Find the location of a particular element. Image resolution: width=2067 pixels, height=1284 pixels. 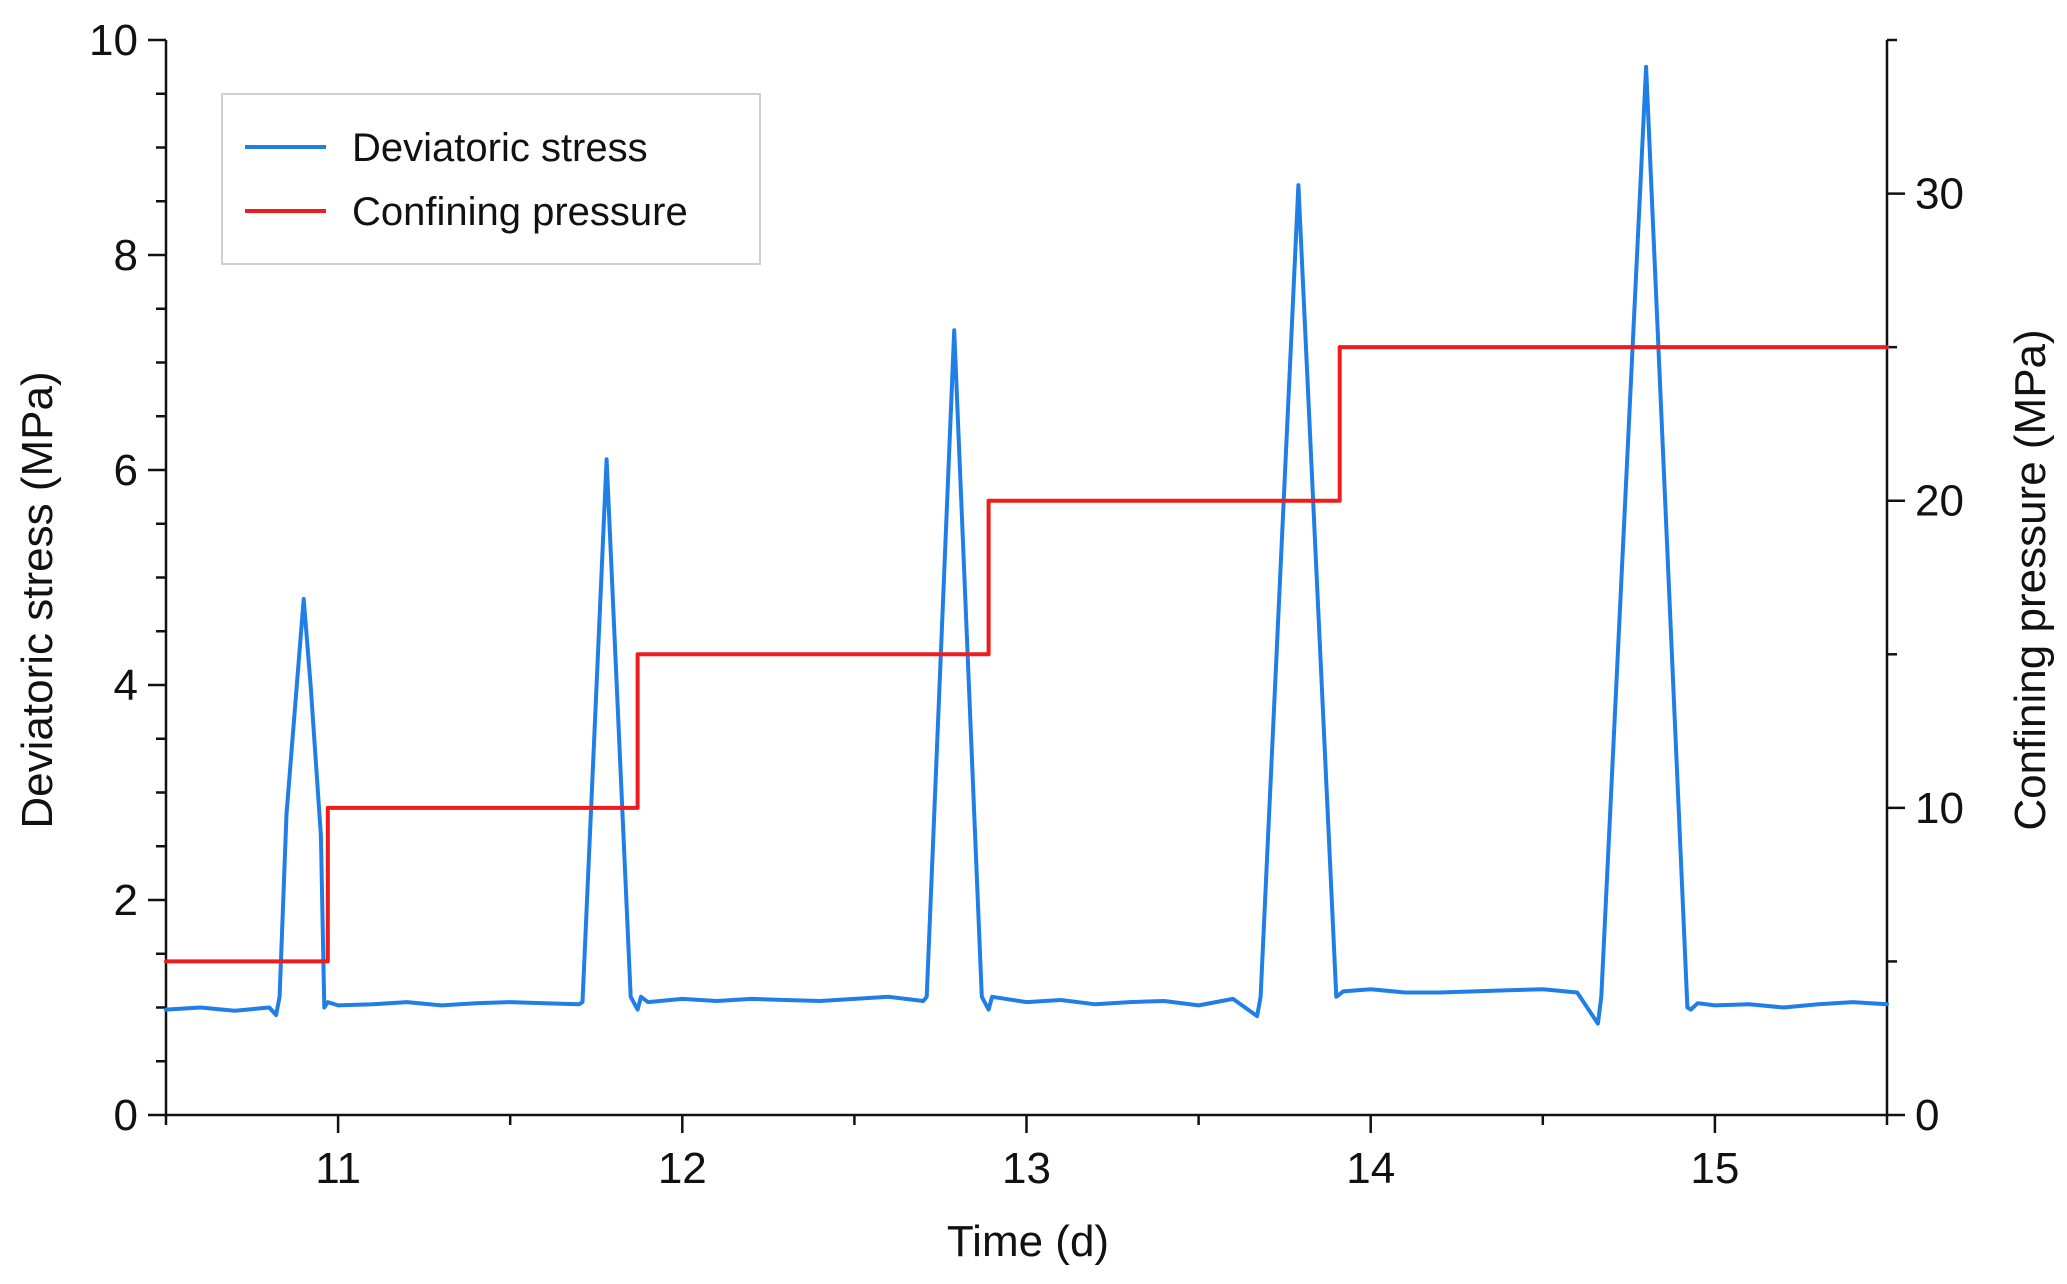

y2-tick-label: 20 is located at coordinates (1939, 501).